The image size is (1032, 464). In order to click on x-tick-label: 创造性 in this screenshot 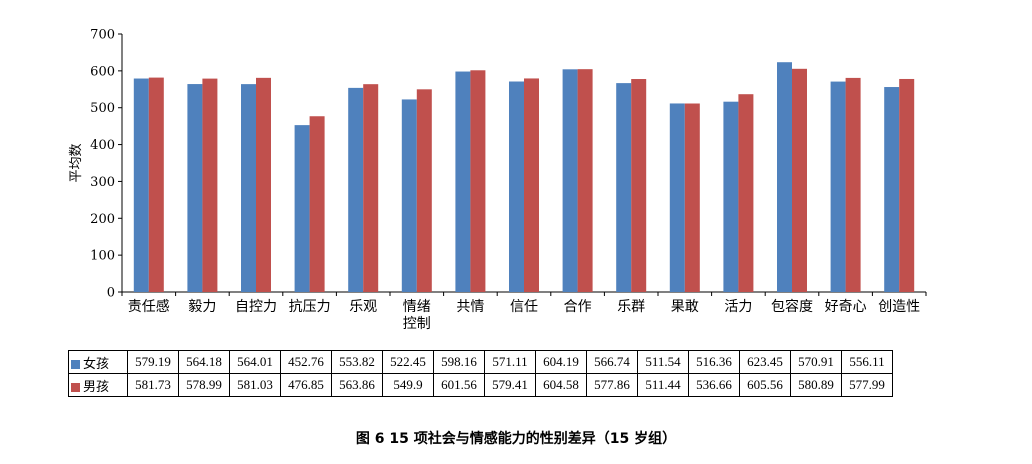, I will do `click(899, 307)`.